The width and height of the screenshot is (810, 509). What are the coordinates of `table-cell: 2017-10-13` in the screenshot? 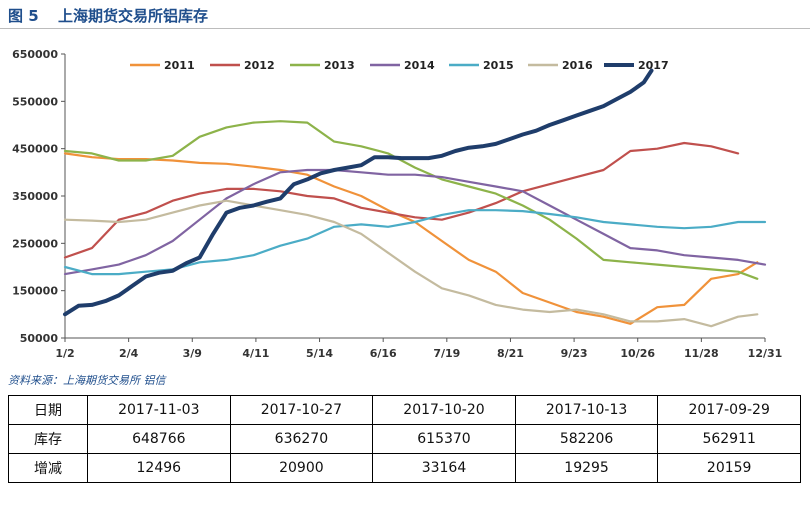 It's located at (586, 410).